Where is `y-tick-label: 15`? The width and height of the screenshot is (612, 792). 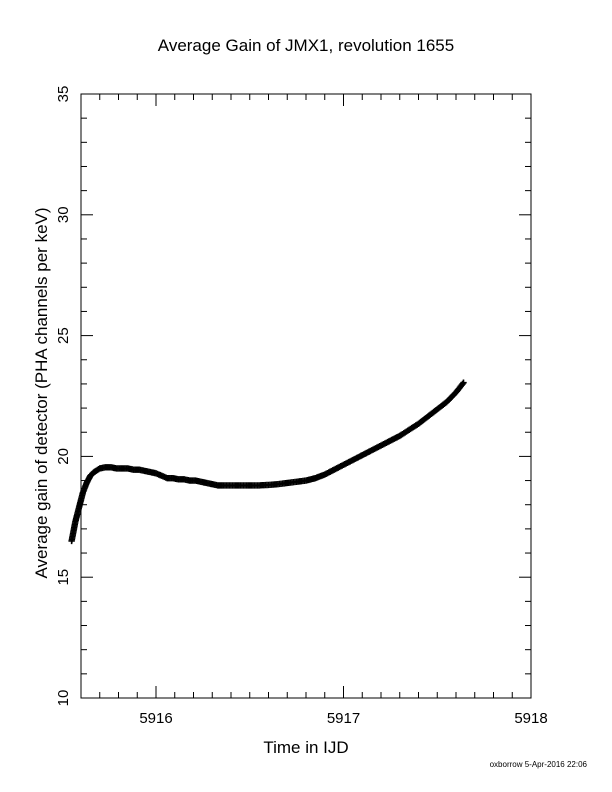
y-tick-label: 15 is located at coordinates (63, 577).